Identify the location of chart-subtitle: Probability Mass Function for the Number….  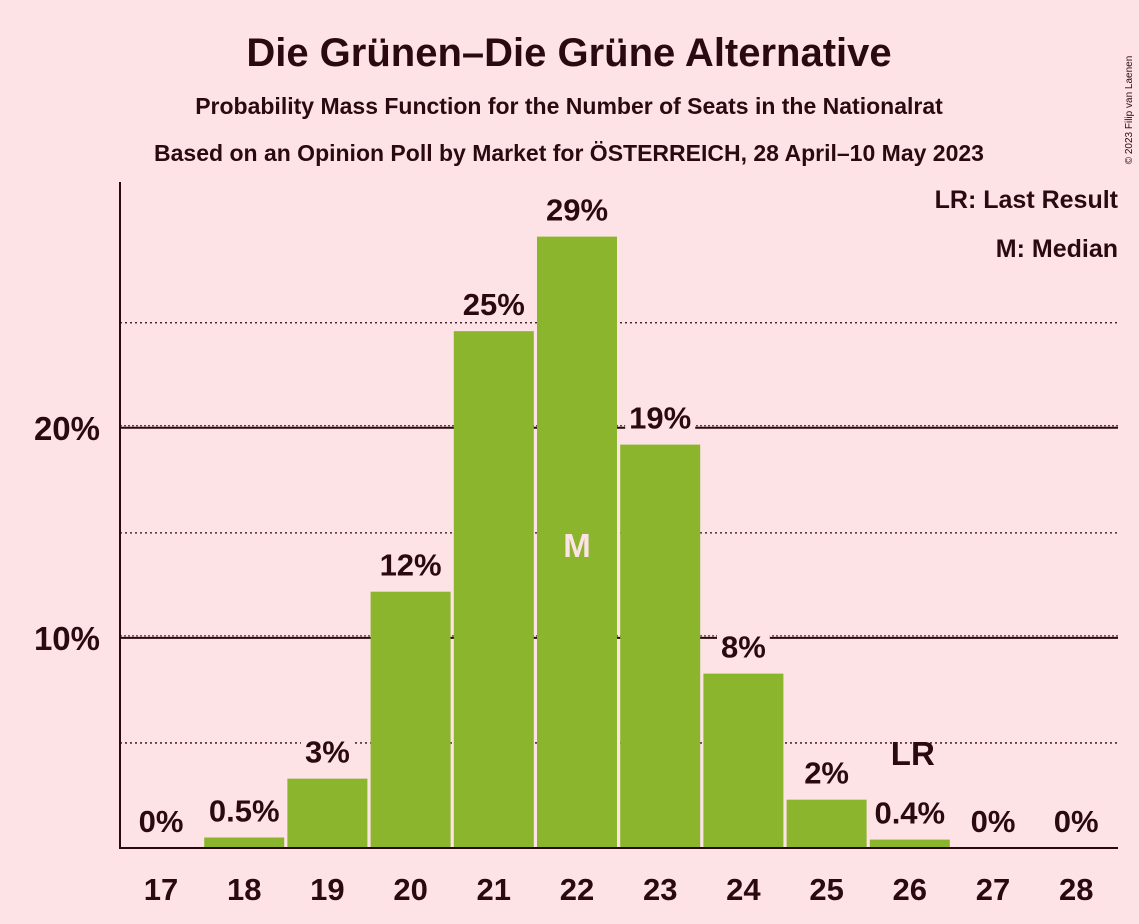
(569, 106).